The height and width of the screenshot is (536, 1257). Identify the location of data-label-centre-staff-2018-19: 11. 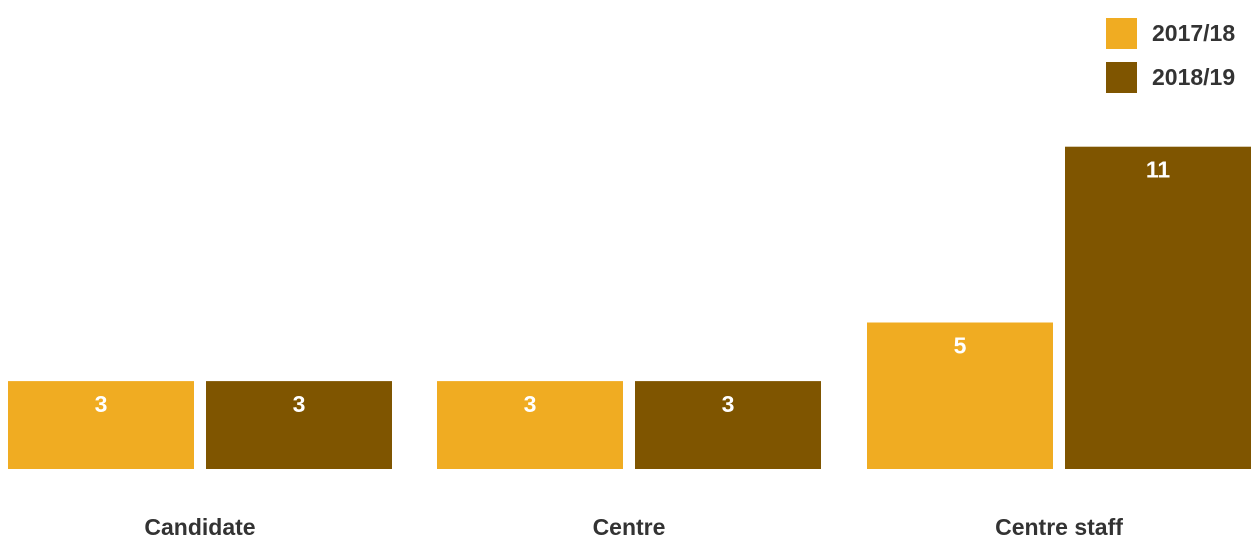
(1158, 170).